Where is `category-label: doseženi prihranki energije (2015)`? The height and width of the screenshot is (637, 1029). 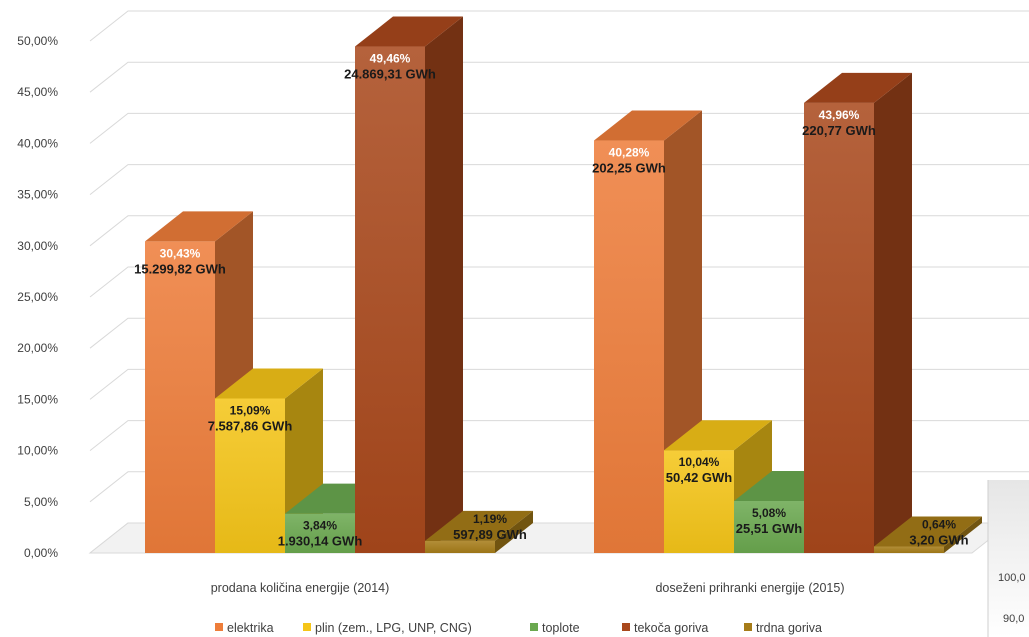
category-label: doseženi prihranki energije (2015) is located at coordinates (749, 588).